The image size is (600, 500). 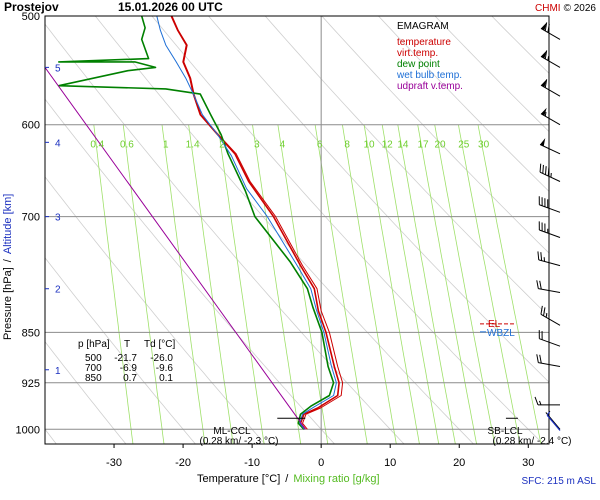 I want to click on barb-flag, so click(x=543, y=111).